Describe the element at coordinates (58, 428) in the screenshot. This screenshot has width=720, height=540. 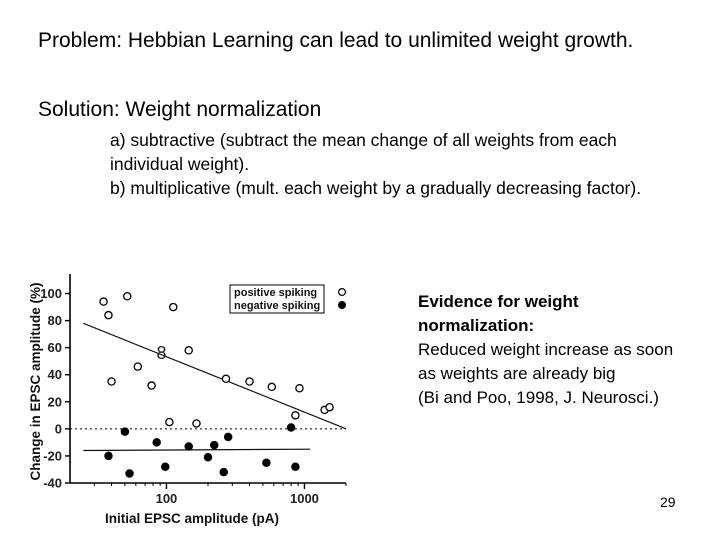
I see `y-tick-label: 0` at that location.